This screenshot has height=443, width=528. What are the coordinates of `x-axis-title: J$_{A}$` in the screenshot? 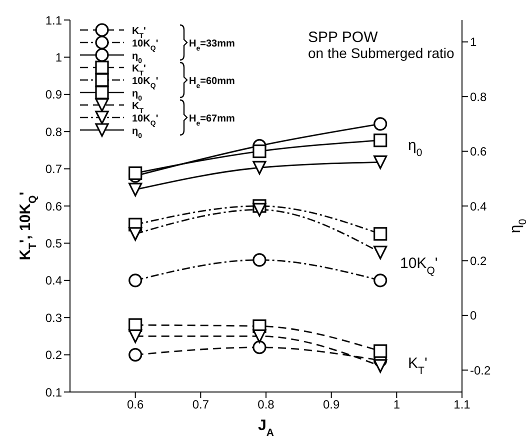 It's located at (266, 428).